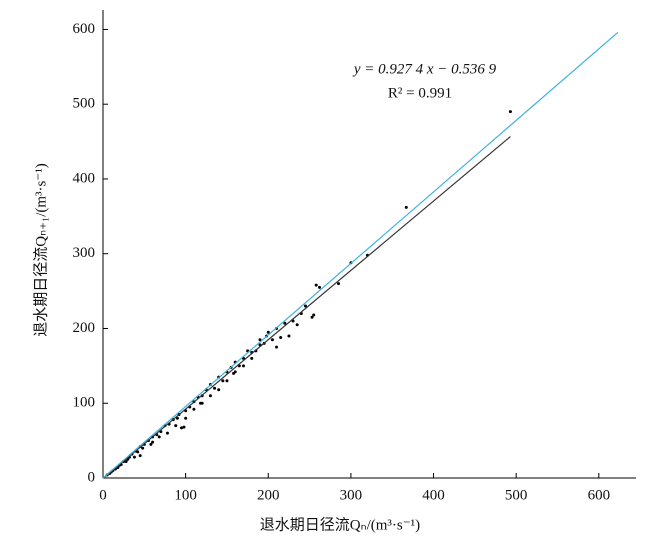 The height and width of the screenshot is (557, 650). Describe the element at coordinates (185, 495) in the screenshot. I see `x-tick-label: 100` at that location.